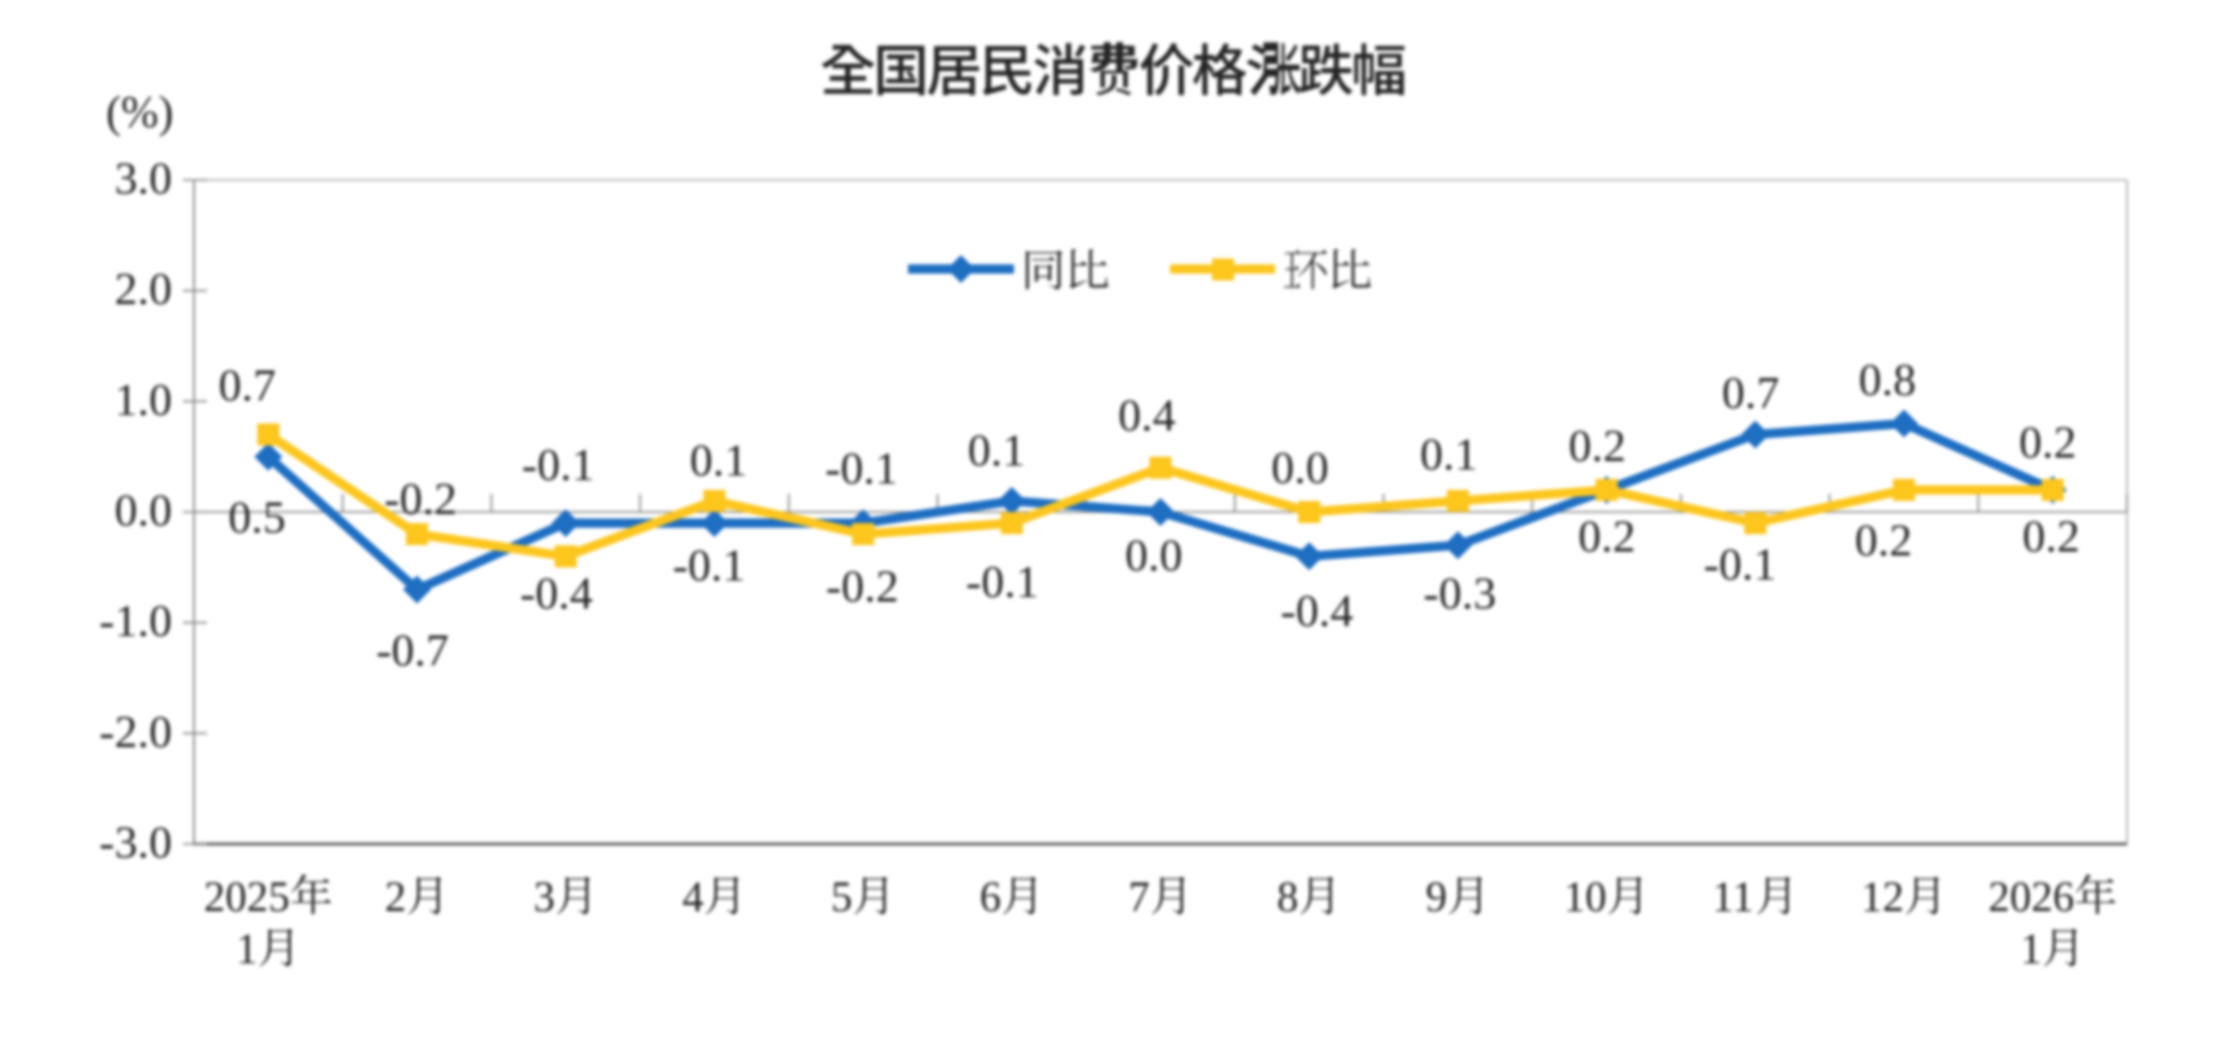 Image resolution: width=2216 pixels, height=1063 pixels. Describe the element at coordinates (135, 620) in the screenshot. I see `svg-text: -1.0` at that location.